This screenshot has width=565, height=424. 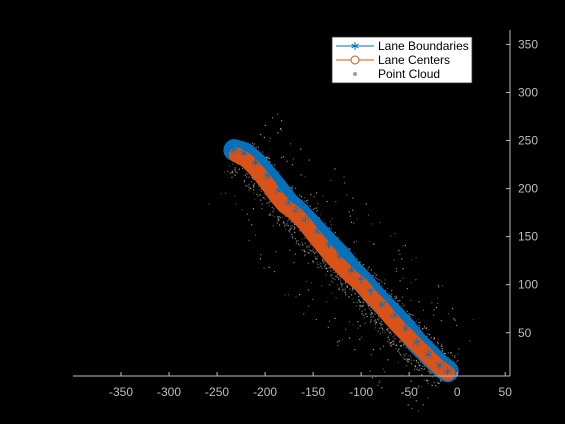 I want to click on legend-entry: Lane Centers, so click(x=393, y=60).